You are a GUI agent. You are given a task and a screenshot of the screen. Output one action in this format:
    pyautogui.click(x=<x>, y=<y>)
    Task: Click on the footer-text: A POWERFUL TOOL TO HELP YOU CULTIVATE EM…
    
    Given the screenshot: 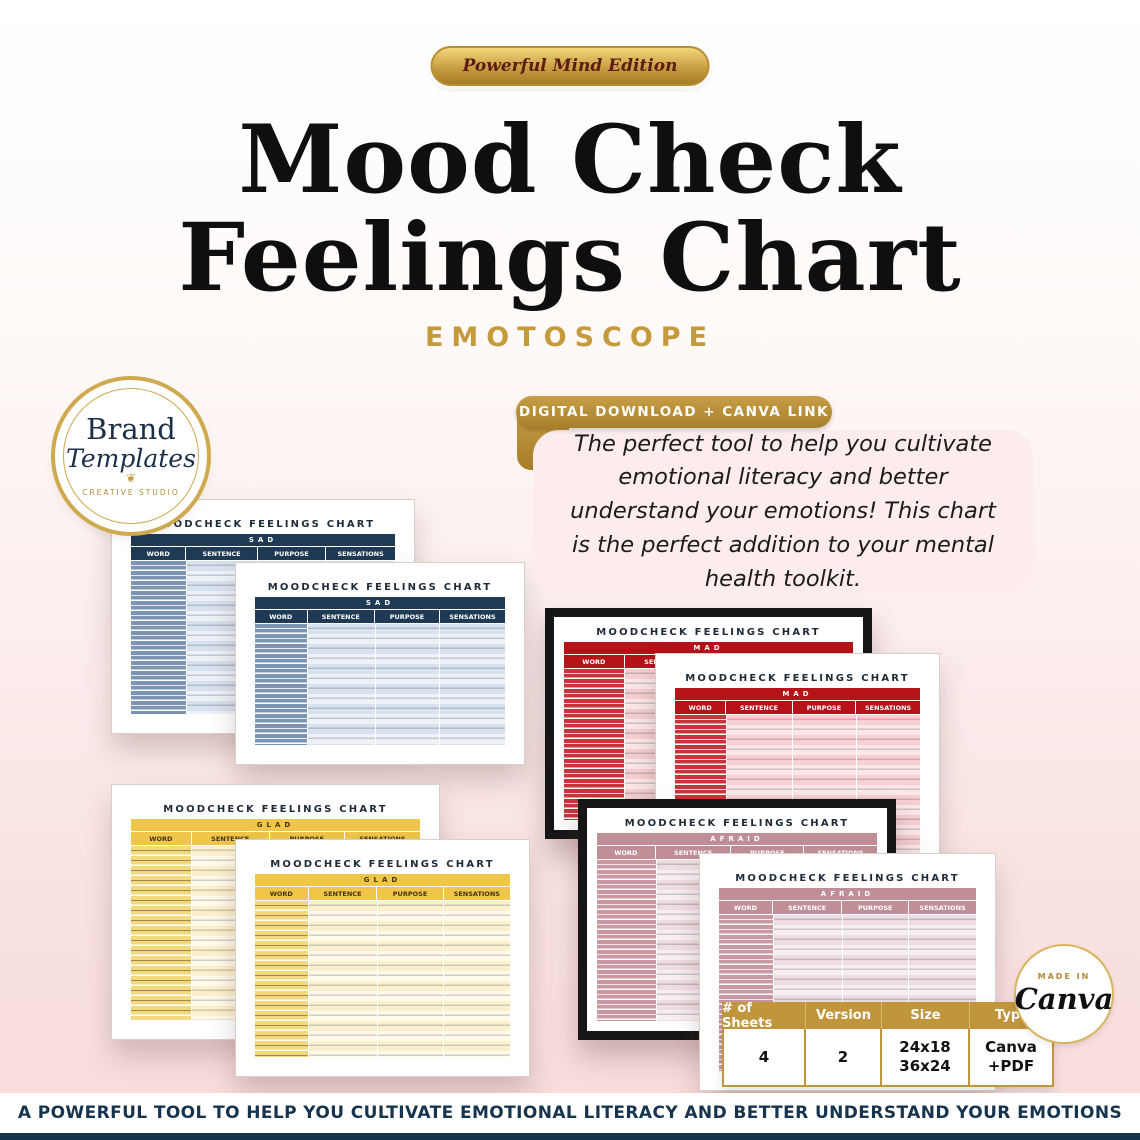 What is the action you would take?
    pyautogui.click(x=570, y=1113)
    